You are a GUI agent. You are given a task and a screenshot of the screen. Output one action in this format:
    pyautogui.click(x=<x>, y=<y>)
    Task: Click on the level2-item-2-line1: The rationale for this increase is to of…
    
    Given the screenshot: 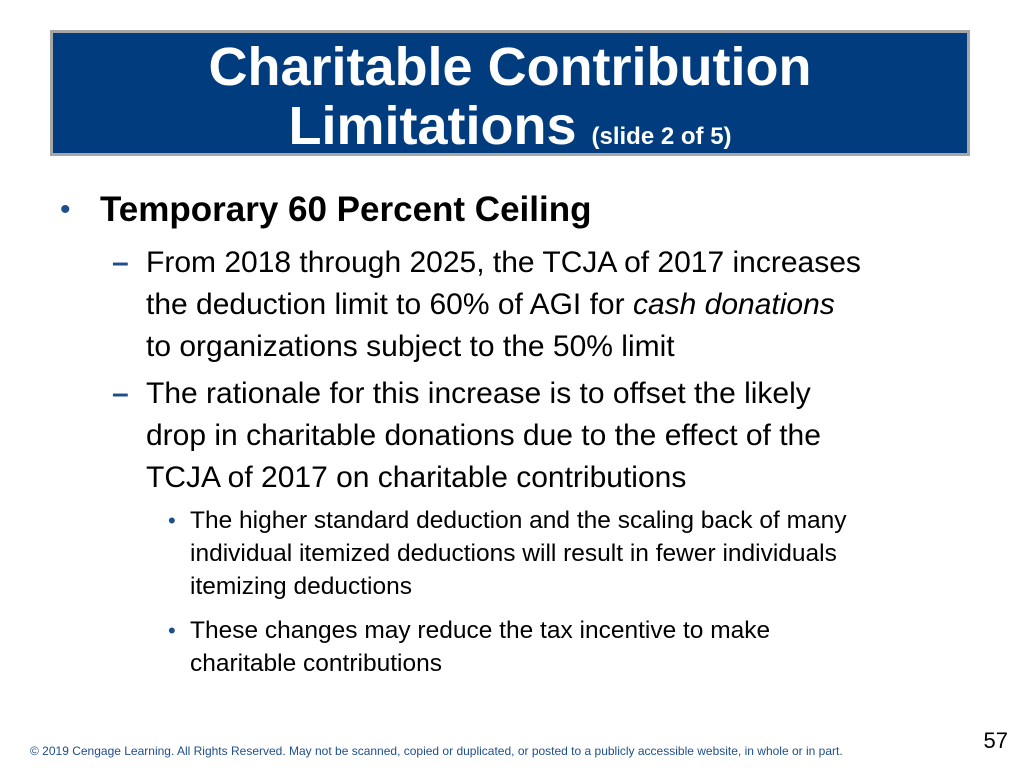 What is the action you would take?
    pyautogui.click(x=478, y=393)
    